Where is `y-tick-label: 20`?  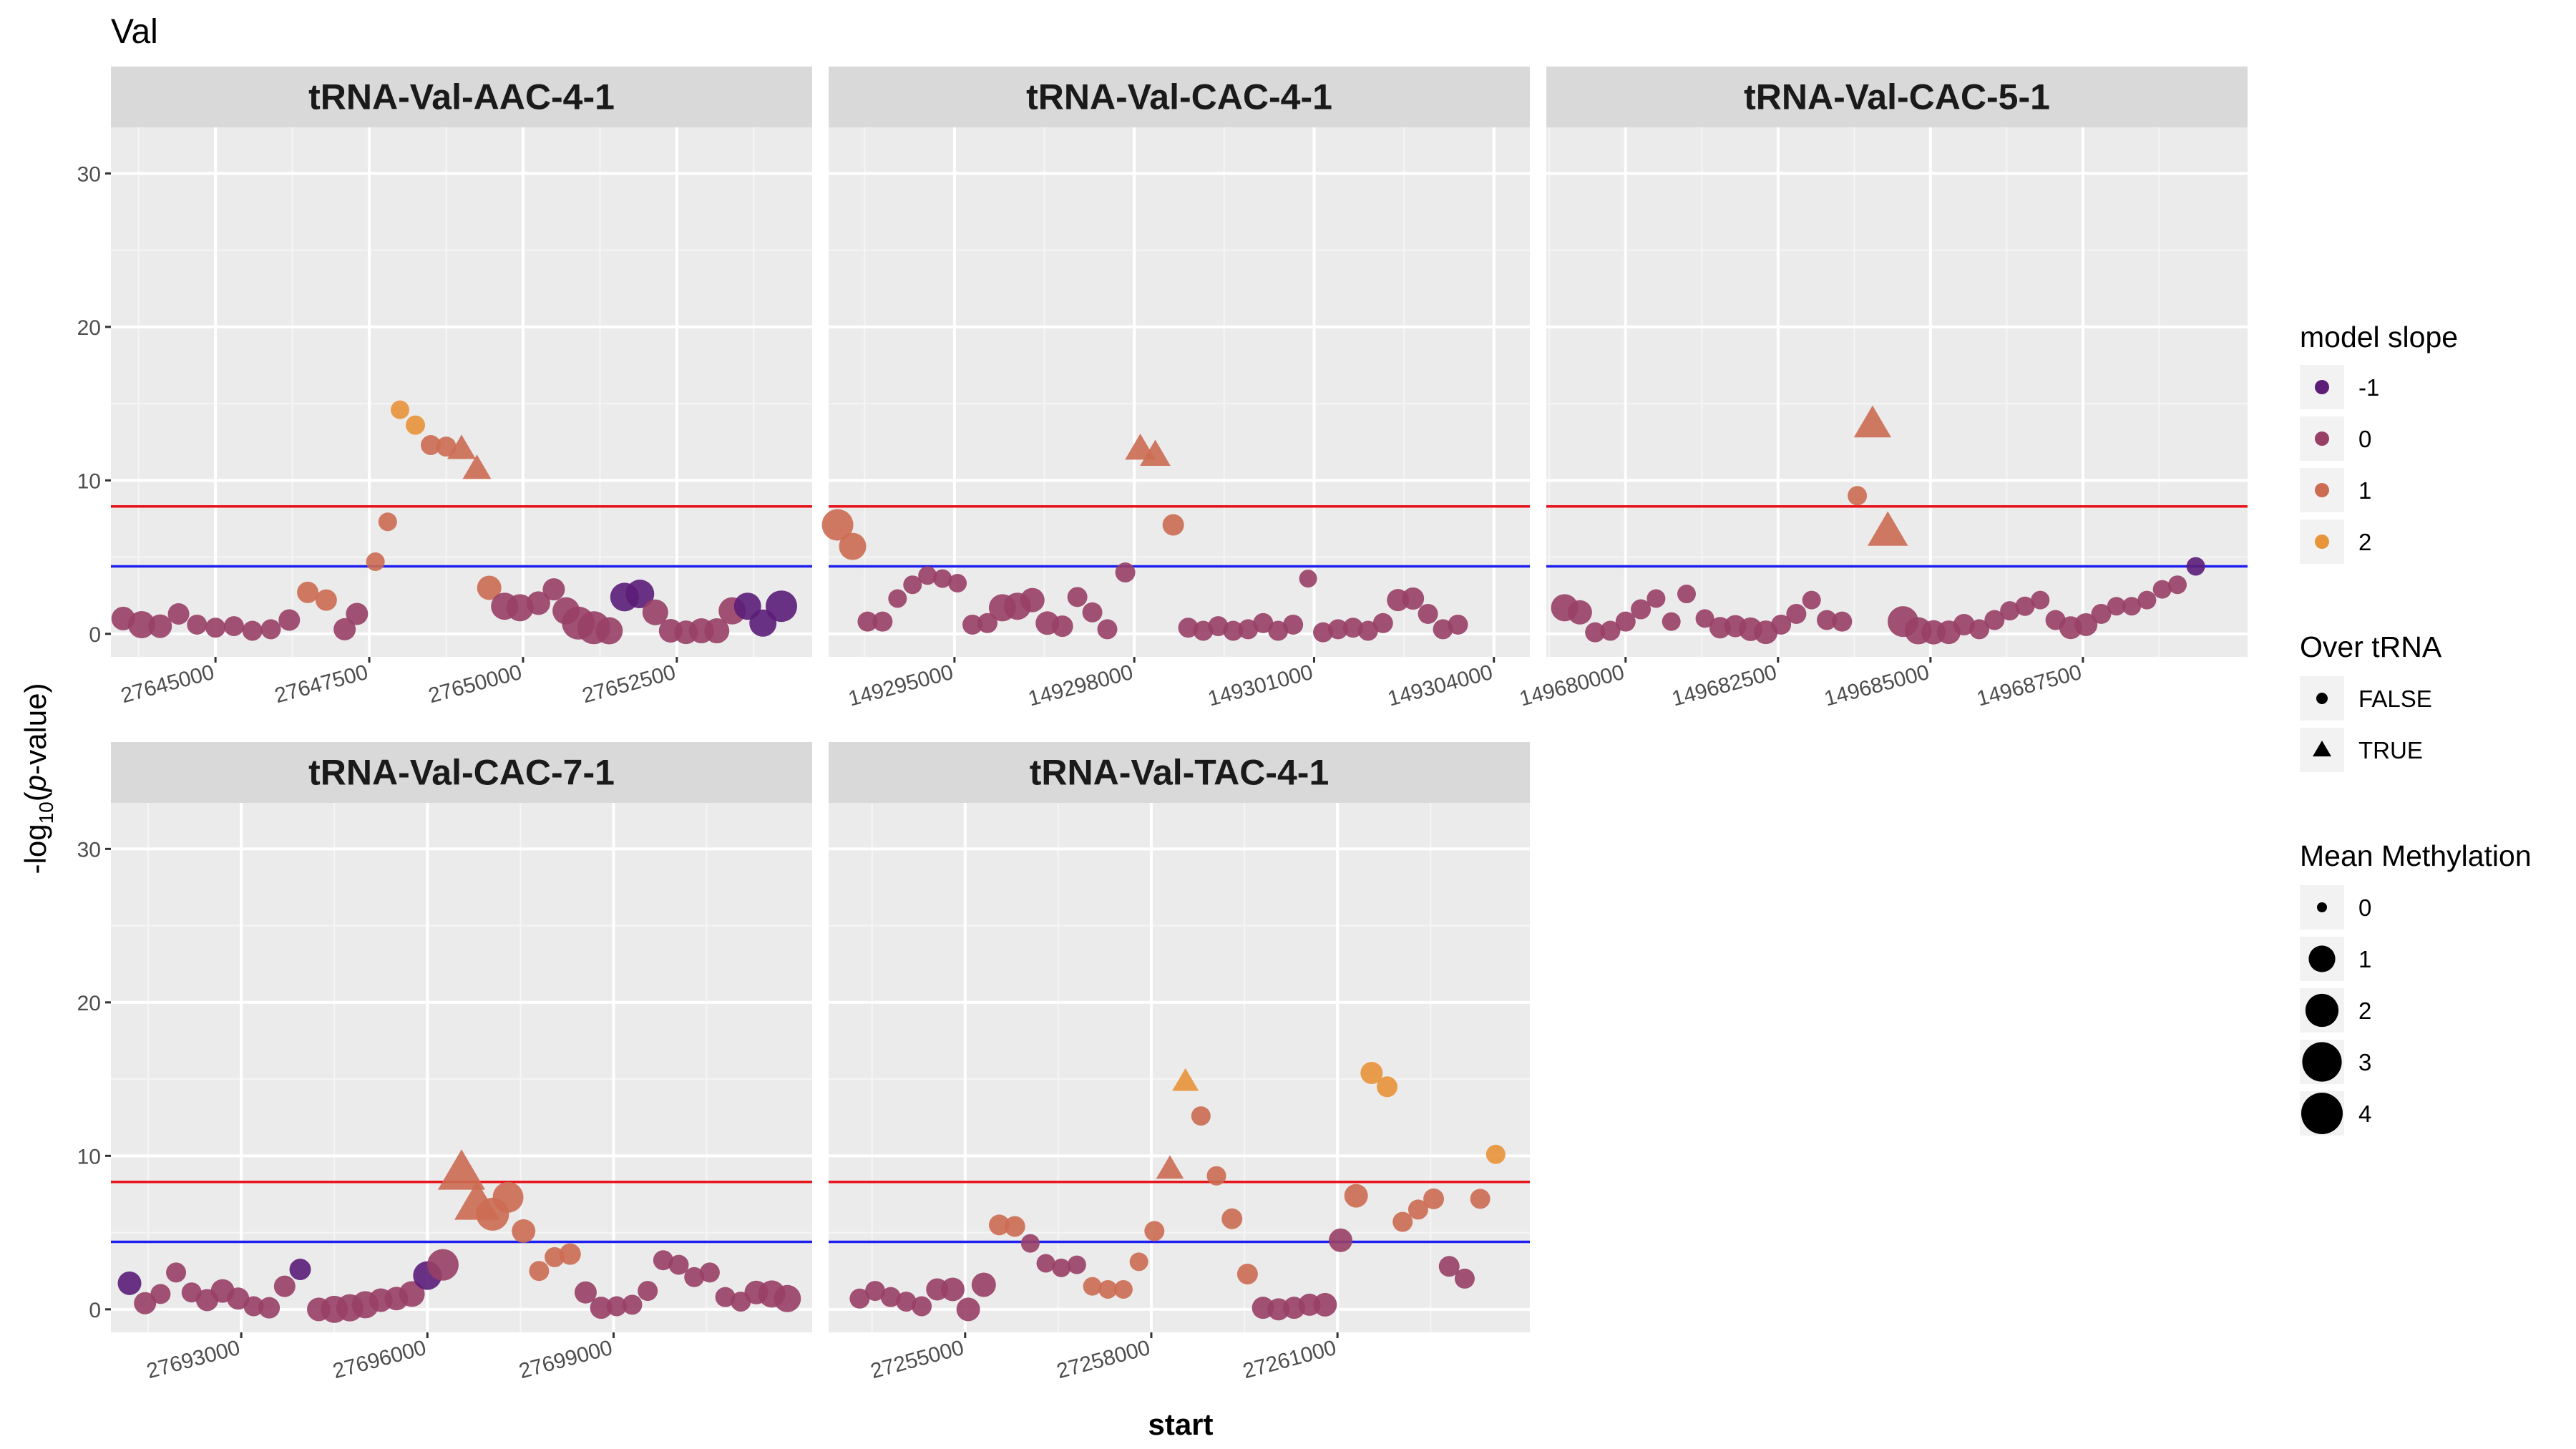 y-tick-label: 20 is located at coordinates (89, 1003).